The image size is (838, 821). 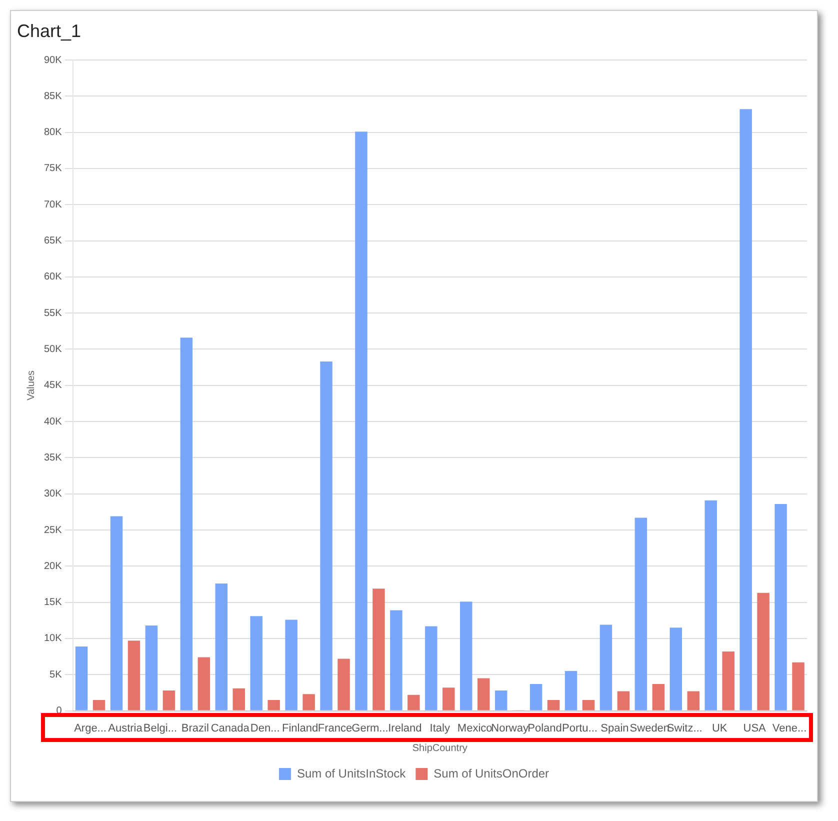 What do you see at coordinates (53, 458) in the screenshot?
I see `y-tick-label: 35K` at bounding box center [53, 458].